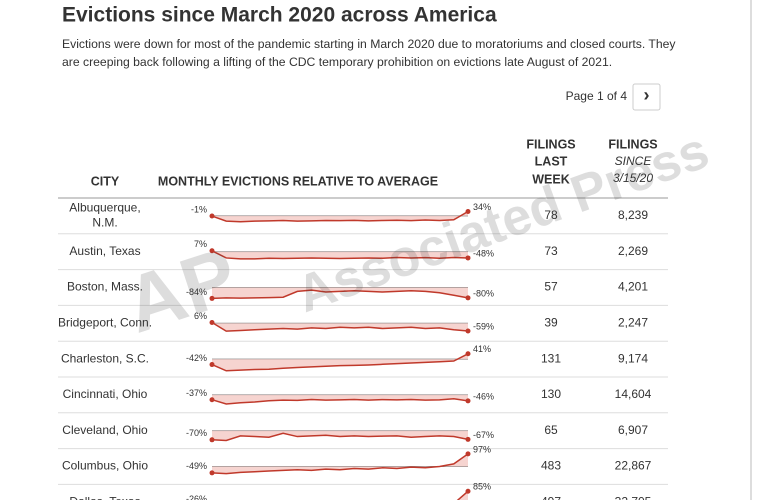 The image size is (765, 500). I want to click on start-label: -49%, so click(196, 466).